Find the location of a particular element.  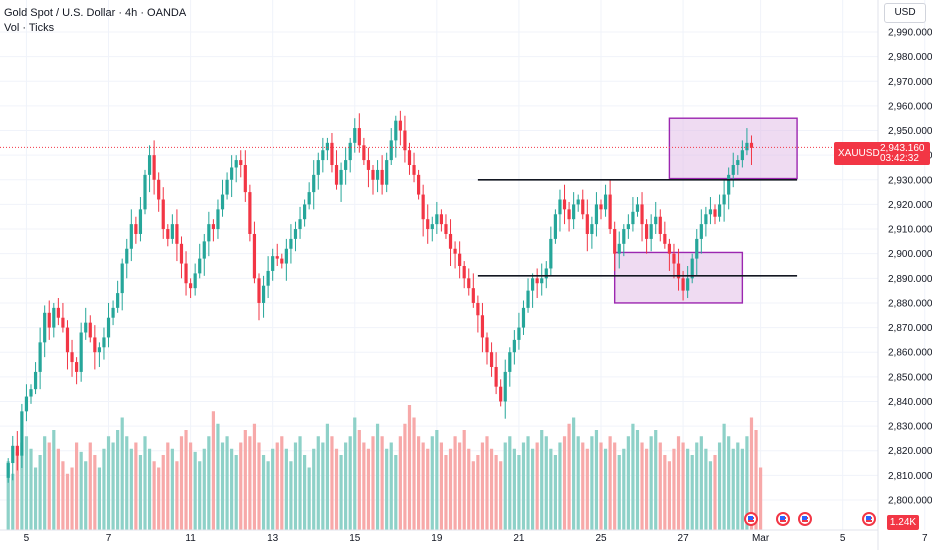

y-tick-label: 2,880.000 is located at coordinates (910, 303).